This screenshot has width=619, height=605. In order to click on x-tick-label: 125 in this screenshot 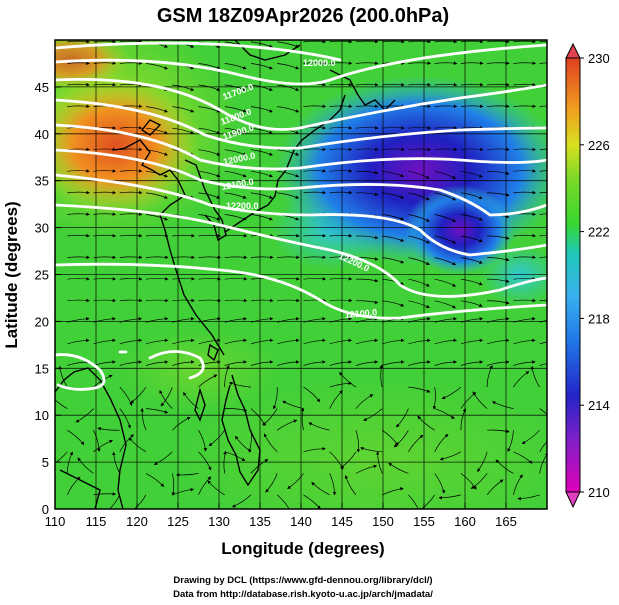, I will do `click(178, 521)`.